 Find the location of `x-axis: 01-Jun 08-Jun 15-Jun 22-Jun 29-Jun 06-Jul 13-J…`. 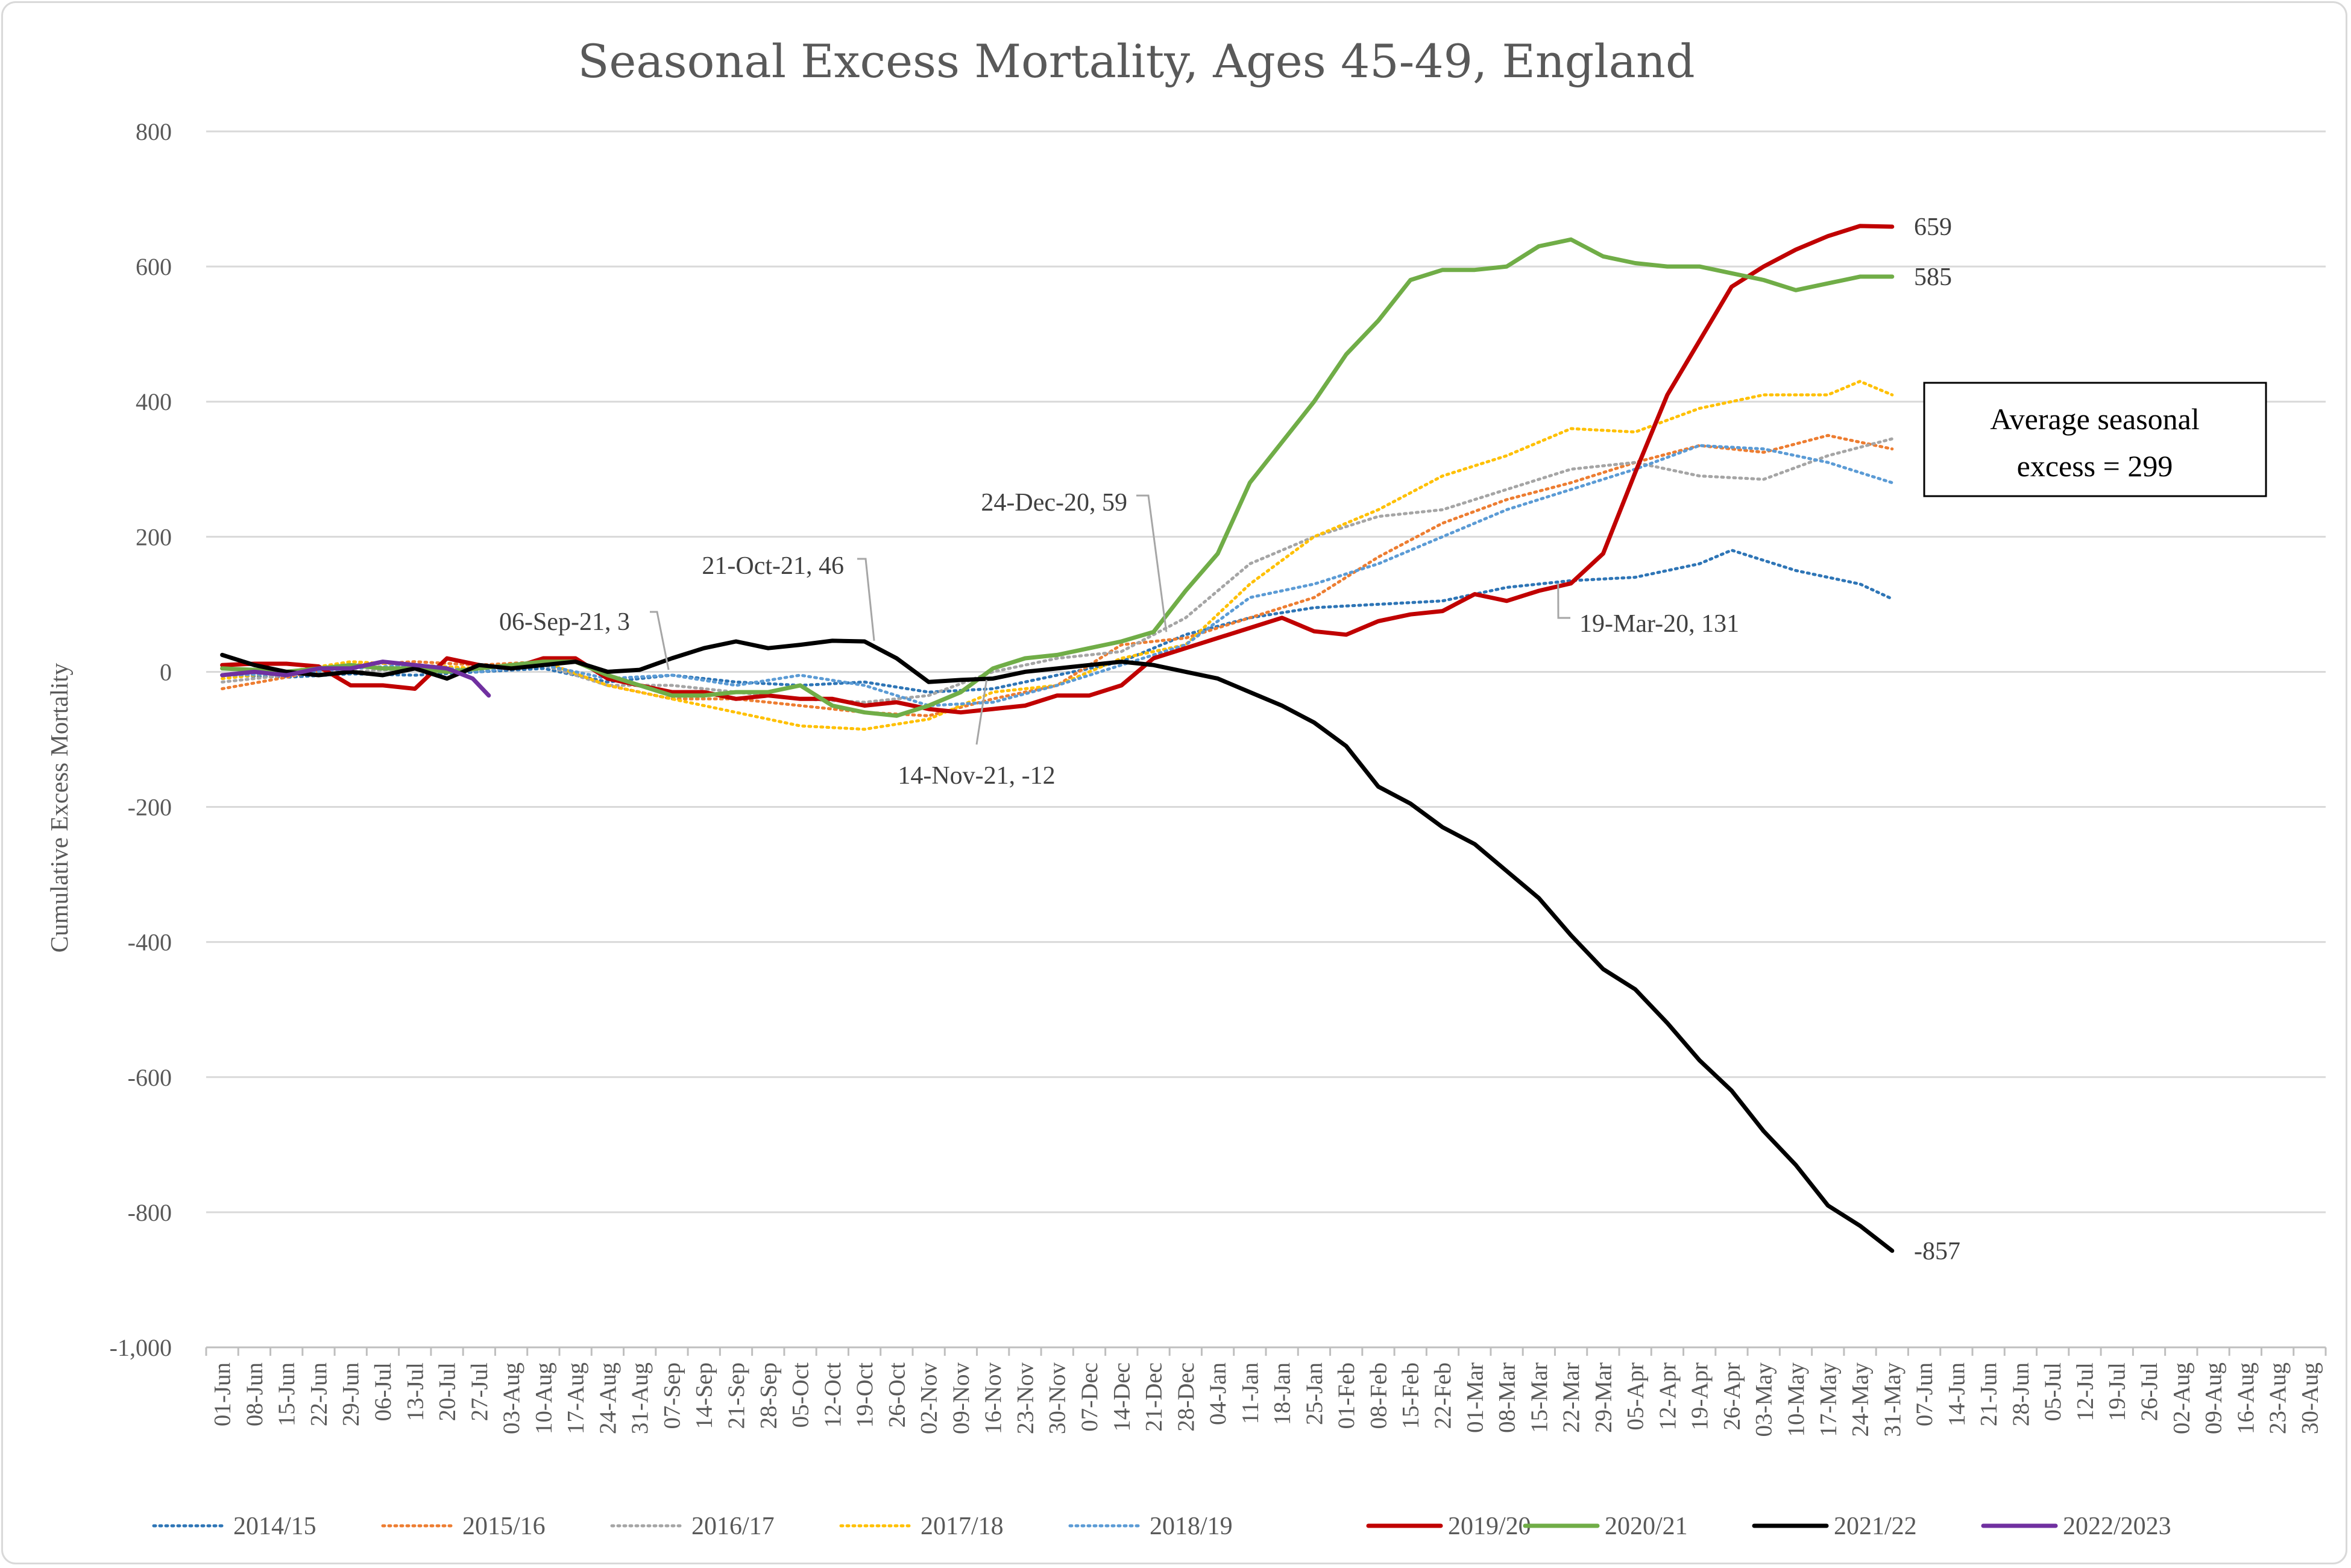

x-axis: 01-Jun 08-Jun 15-Jun 22-Jun 29-Jun 06-Jul 13-J… is located at coordinates (1266, 1392).